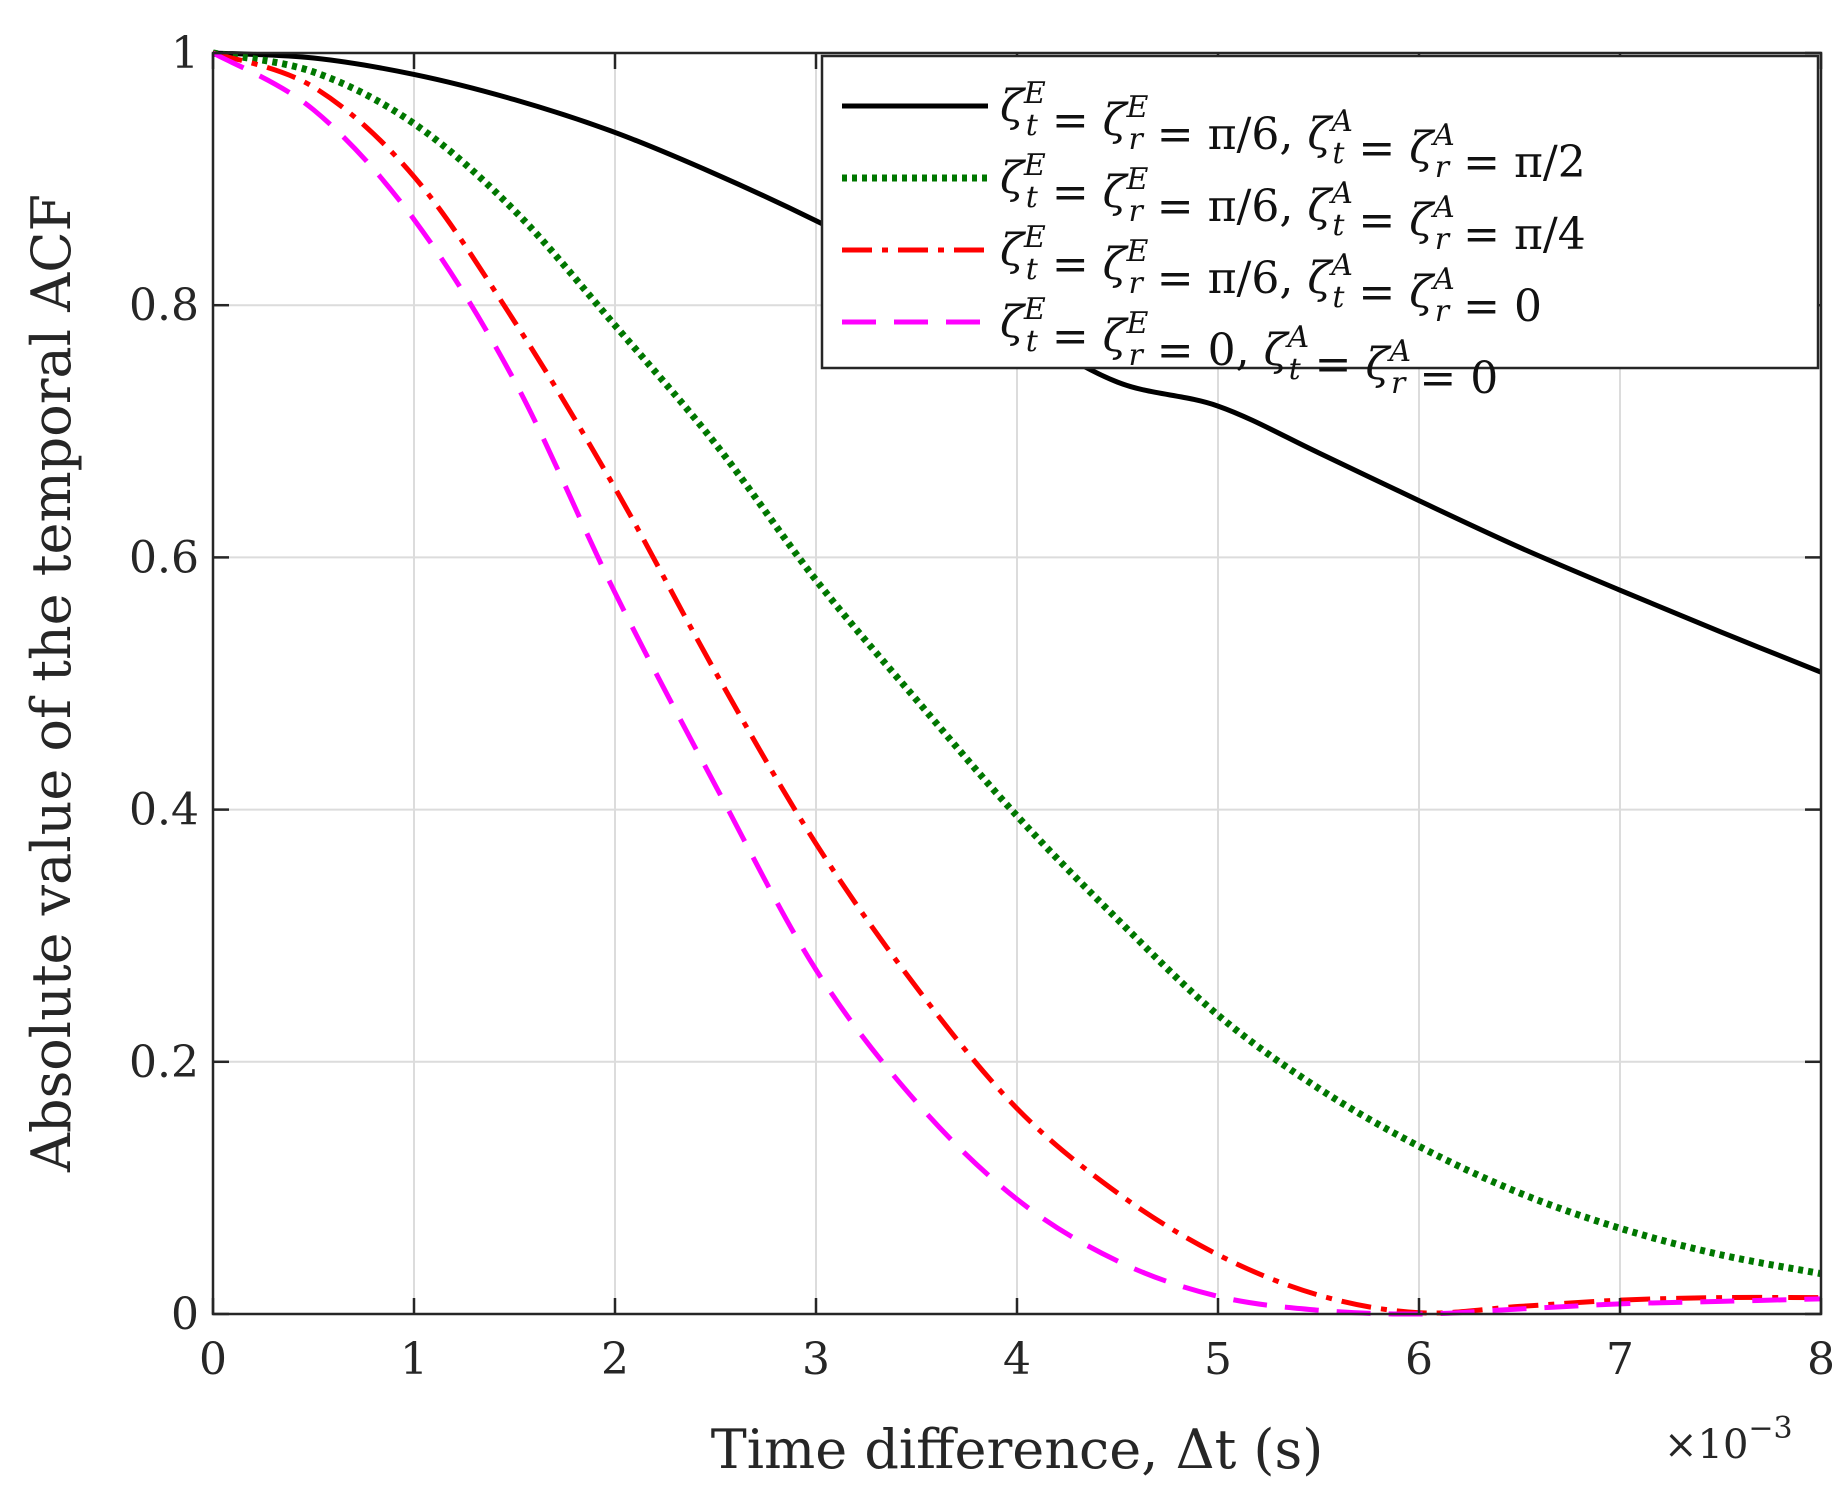 This screenshot has width=1848, height=1510. I want to click on legend-label-1: ζE t = ζE r = π/6, ζA t = ζA r = π/2, so click(1293, 132).